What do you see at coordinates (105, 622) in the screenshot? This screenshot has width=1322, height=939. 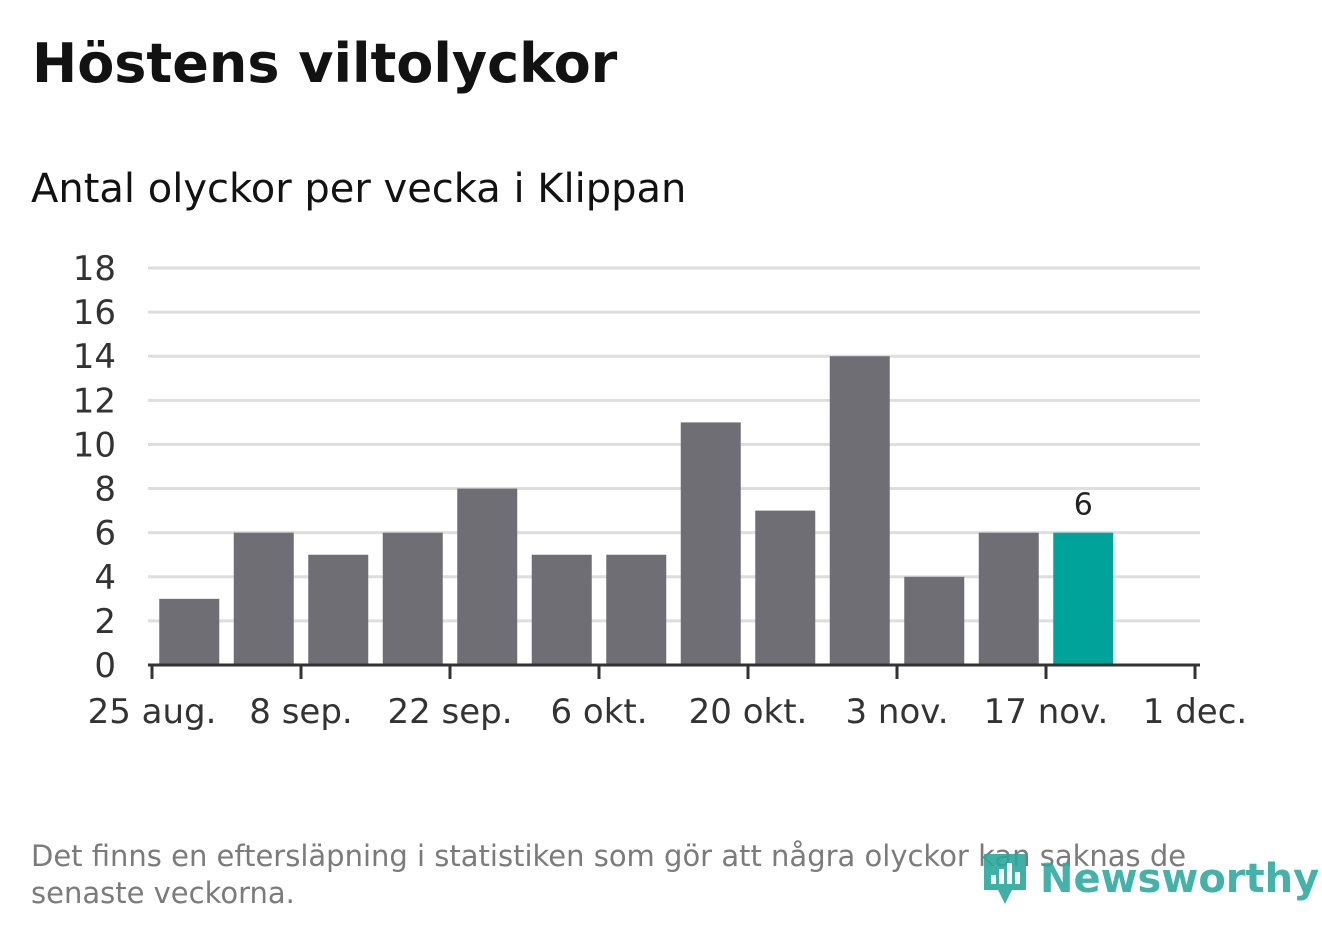 I see `y-tick-label: 2` at bounding box center [105, 622].